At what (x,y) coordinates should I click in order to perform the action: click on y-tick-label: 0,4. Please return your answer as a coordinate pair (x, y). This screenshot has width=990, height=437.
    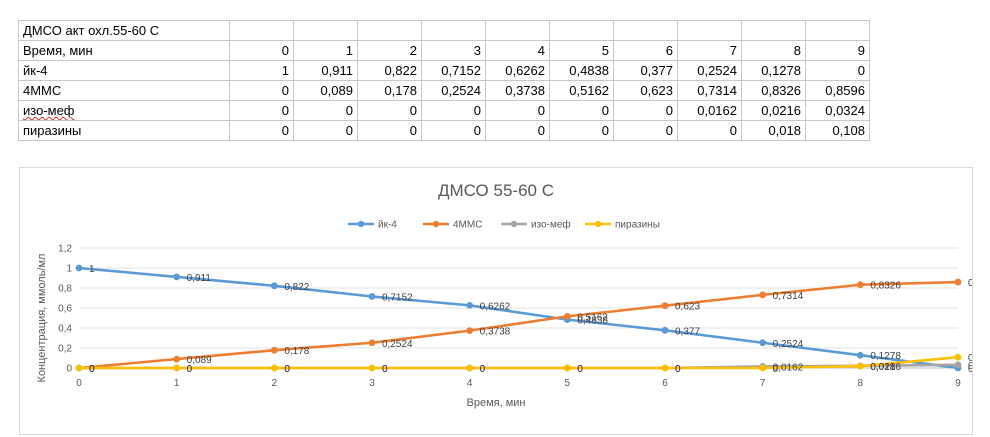
    Looking at the image, I should click on (65, 329).